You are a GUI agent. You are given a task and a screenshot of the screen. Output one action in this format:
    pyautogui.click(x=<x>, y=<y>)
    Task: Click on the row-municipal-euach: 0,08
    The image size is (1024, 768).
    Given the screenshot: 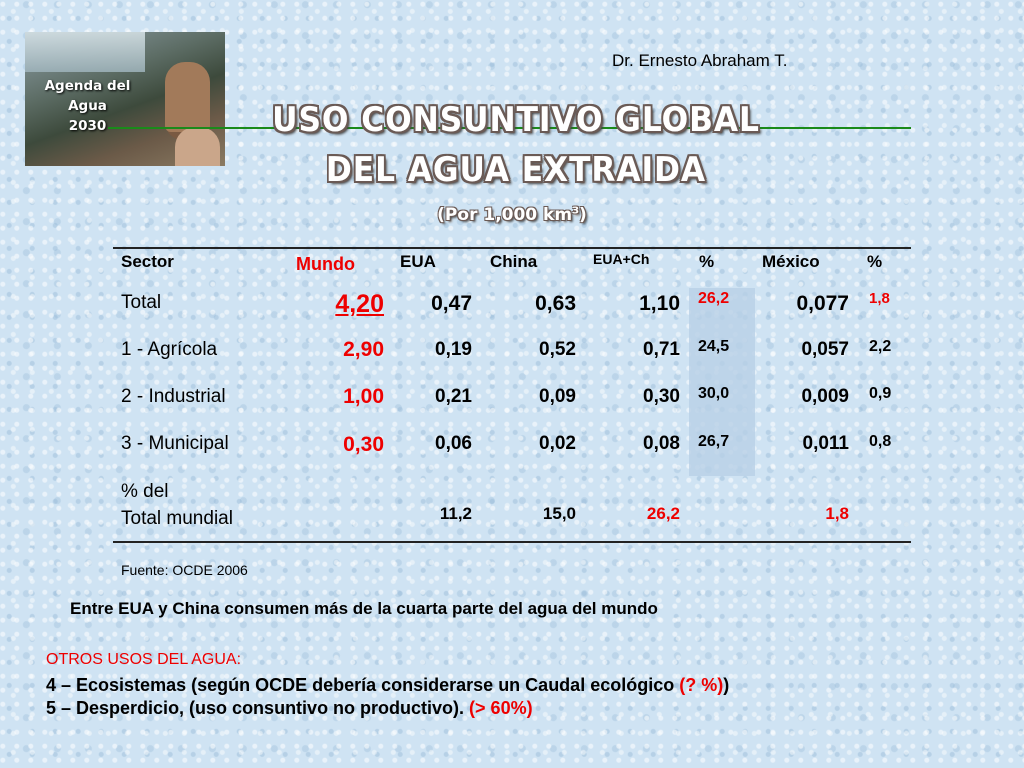 What is the action you would take?
    pyautogui.click(x=661, y=443)
    